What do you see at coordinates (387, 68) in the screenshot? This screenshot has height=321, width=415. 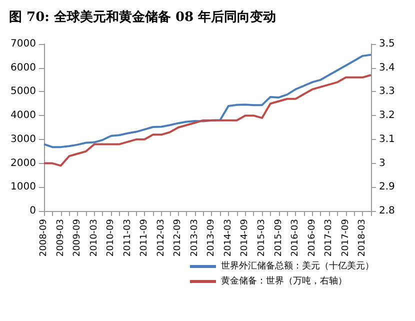 I see `y2-tick-label: 3.4` at bounding box center [387, 68].